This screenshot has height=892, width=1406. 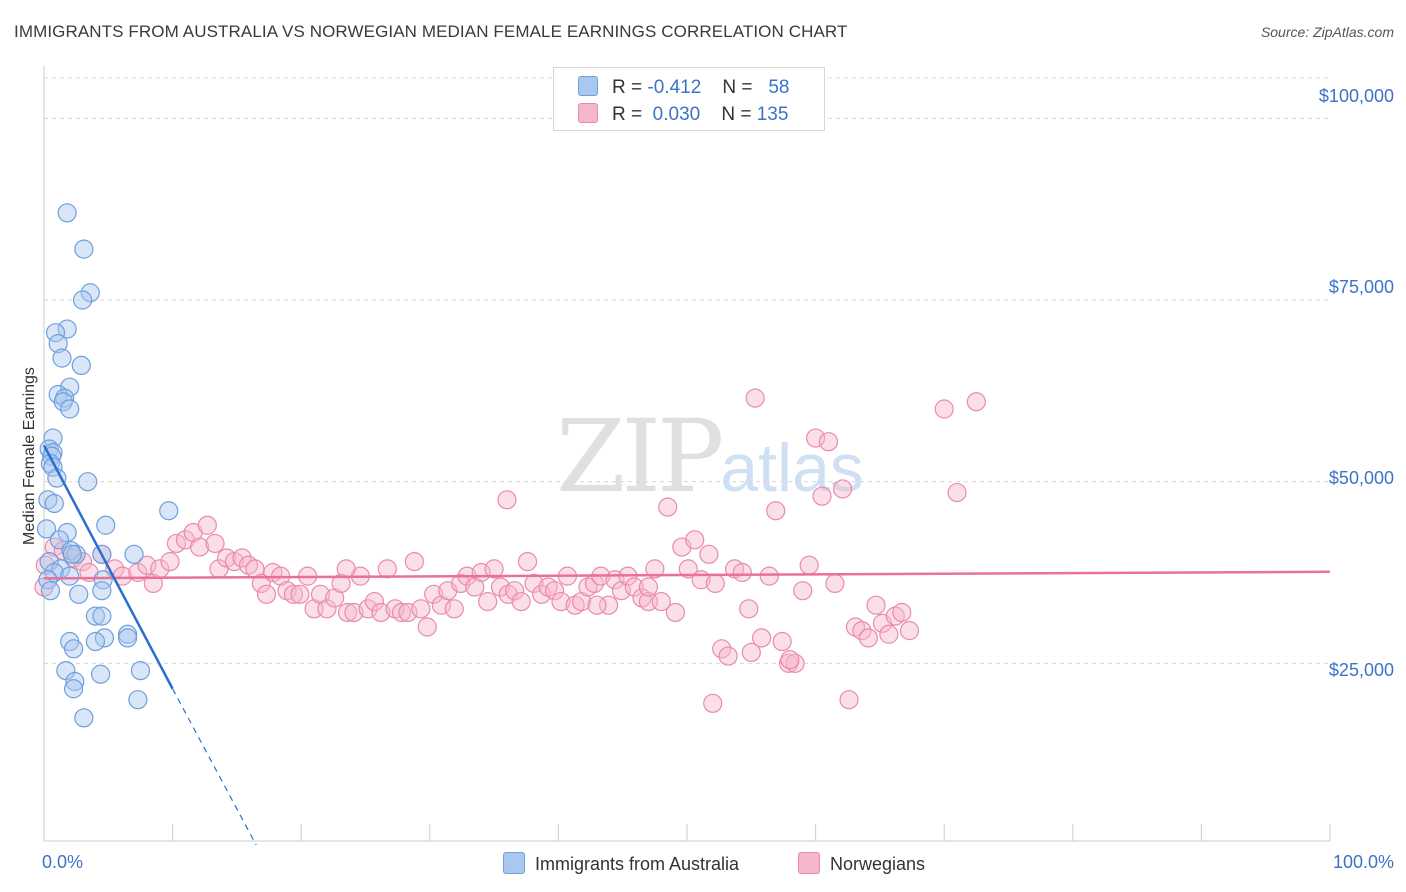 What do you see at coordinates (1327, 32) in the screenshot?
I see `source-credit: Source: ZipAtlas.com` at bounding box center [1327, 32].